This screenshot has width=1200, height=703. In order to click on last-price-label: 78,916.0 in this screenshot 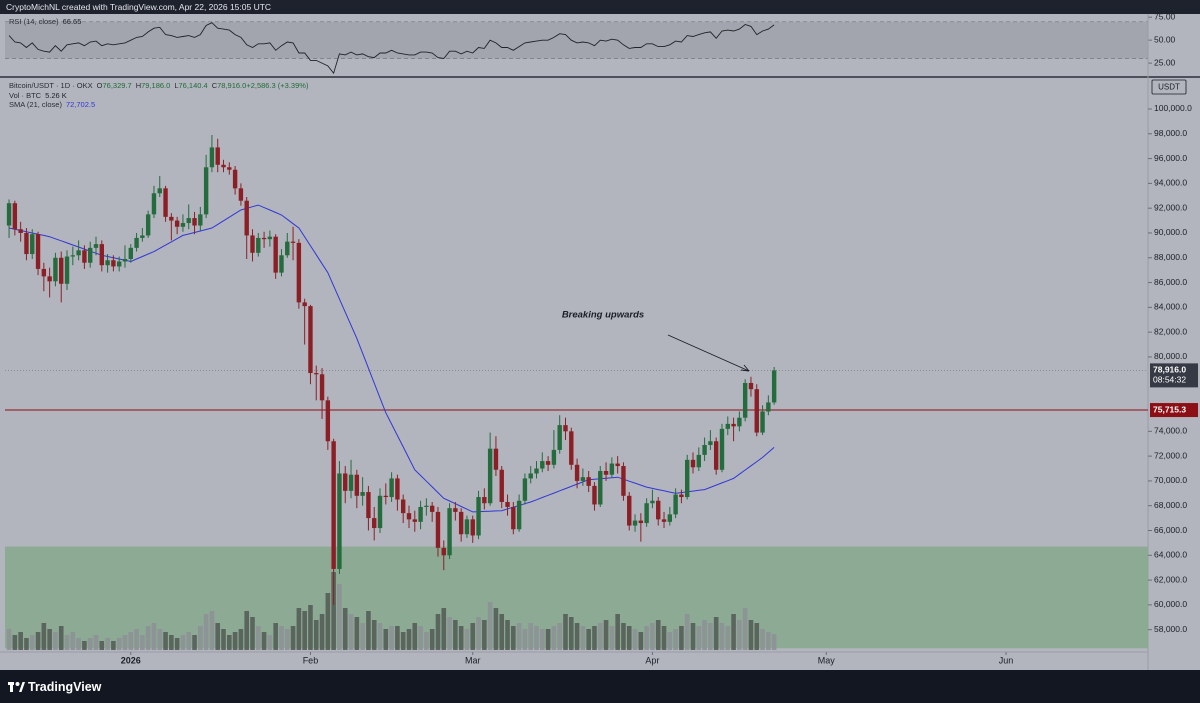, I will do `click(1169, 370)`.